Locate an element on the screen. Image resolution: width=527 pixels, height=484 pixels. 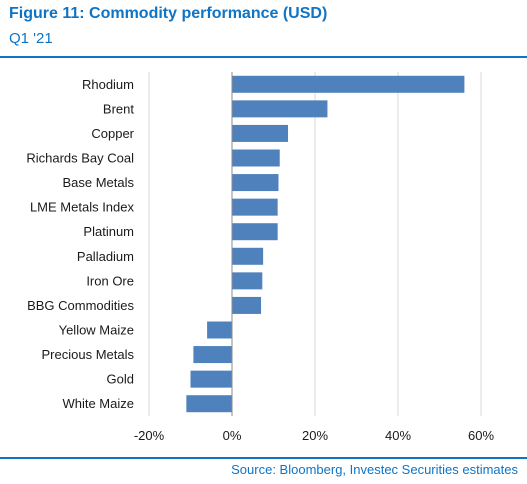
category-label: LME Metals Index is located at coordinates (82, 207).